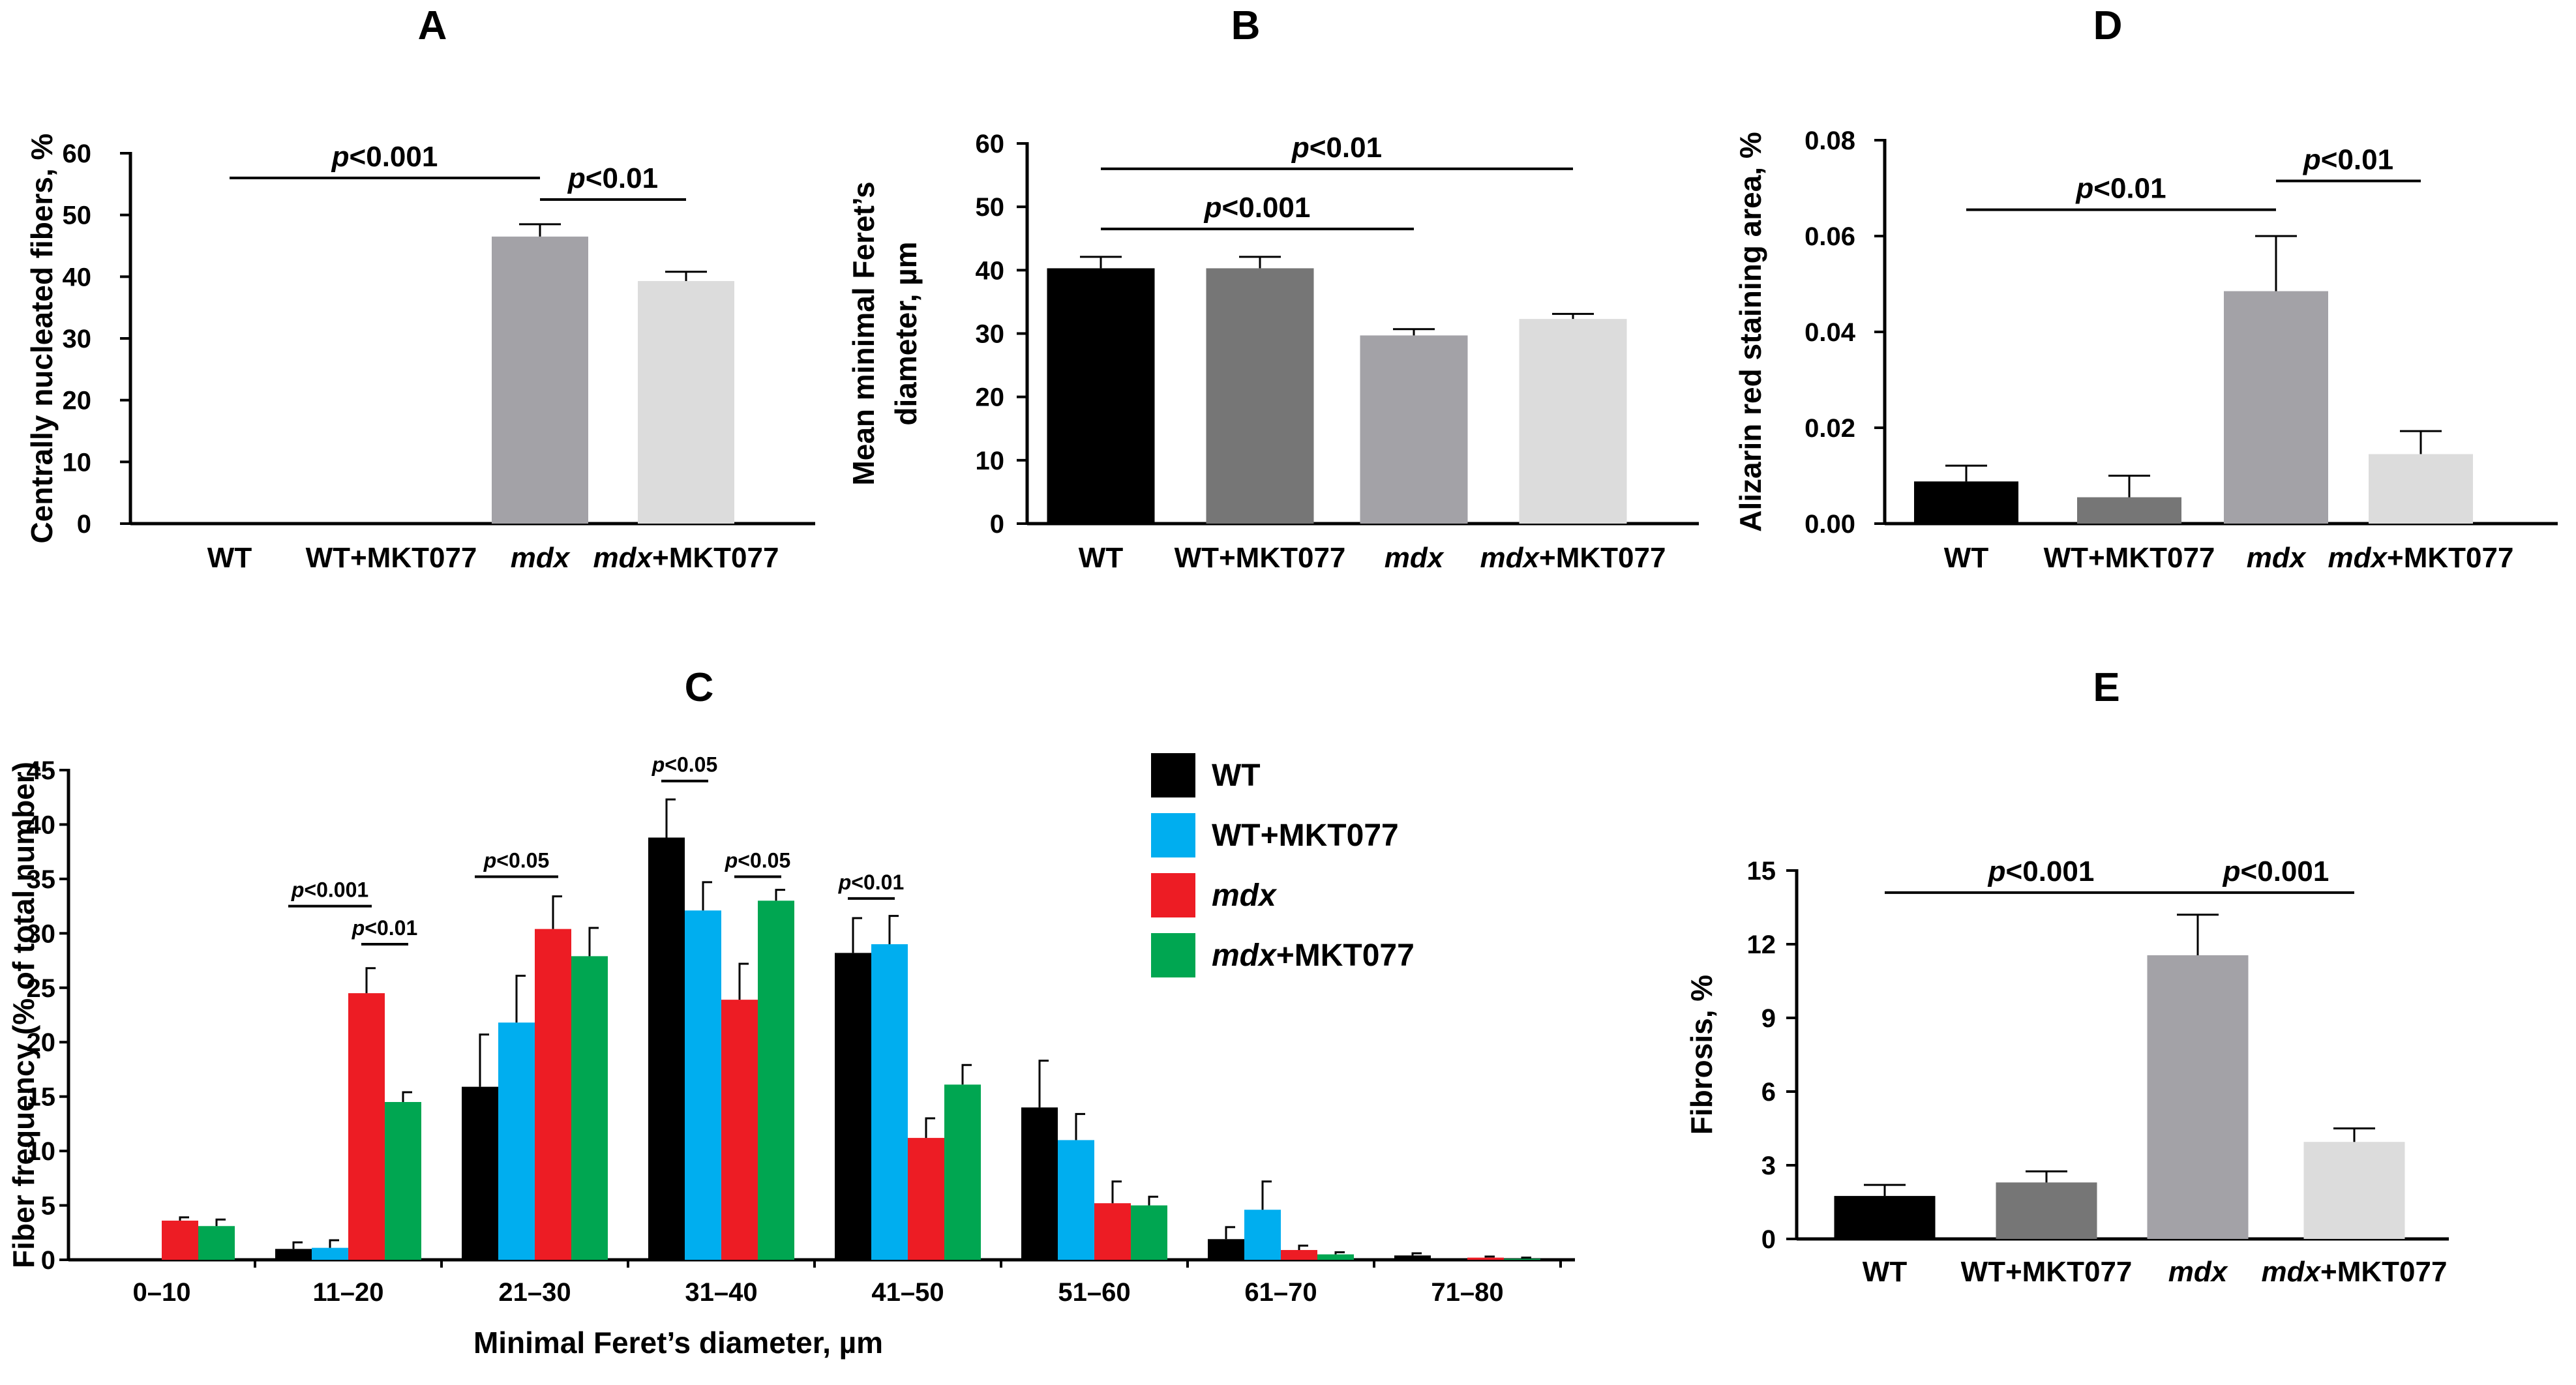  What do you see at coordinates (329, 890) in the screenshot?
I see `significance-label: p<0.001` at bounding box center [329, 890].